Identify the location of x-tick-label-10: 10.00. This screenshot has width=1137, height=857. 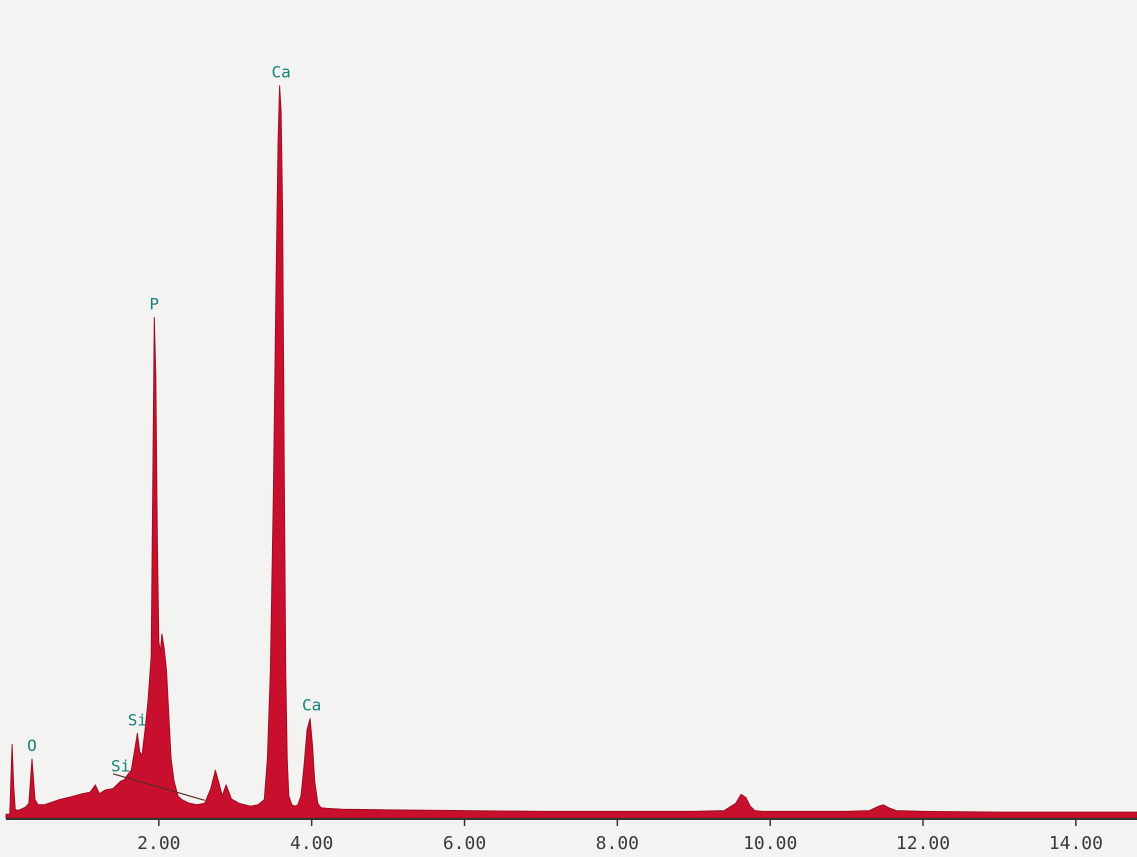
(770, 843).